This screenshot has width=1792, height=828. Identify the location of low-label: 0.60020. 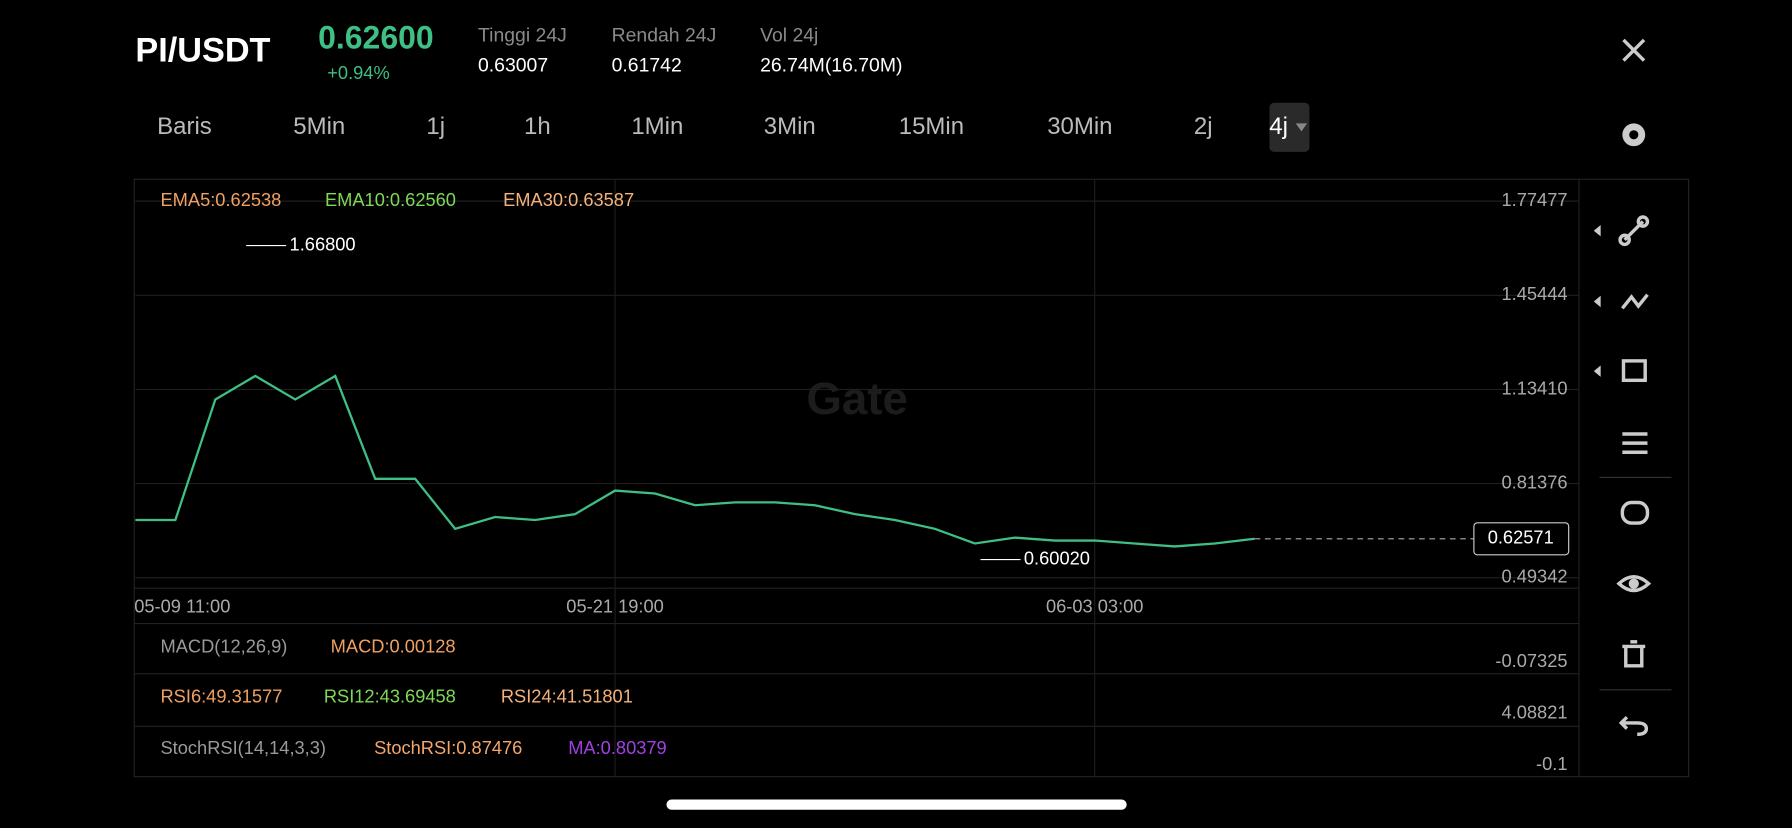
(1057, 557).